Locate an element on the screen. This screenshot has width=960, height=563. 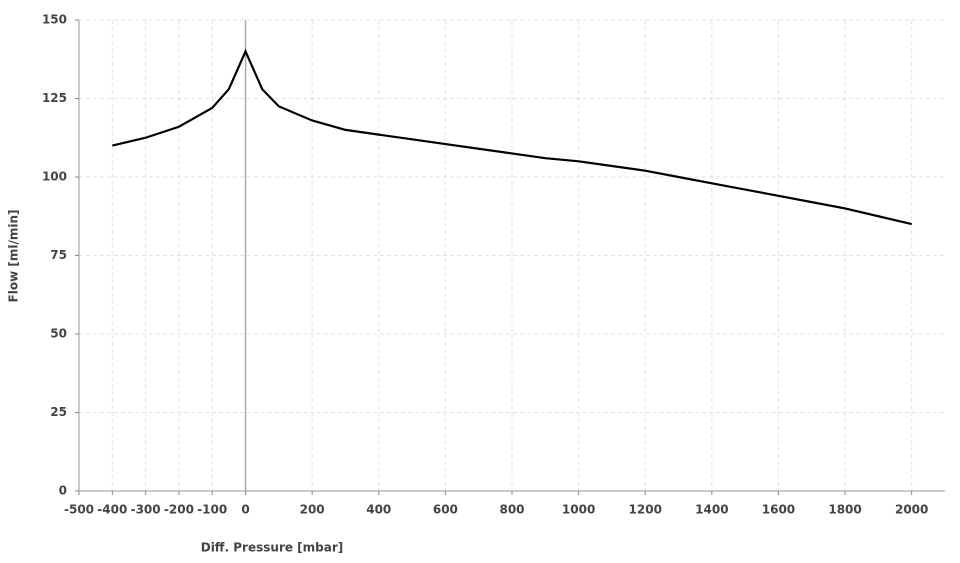
x-tick-label: -400 is located at coordinates (112, 510).